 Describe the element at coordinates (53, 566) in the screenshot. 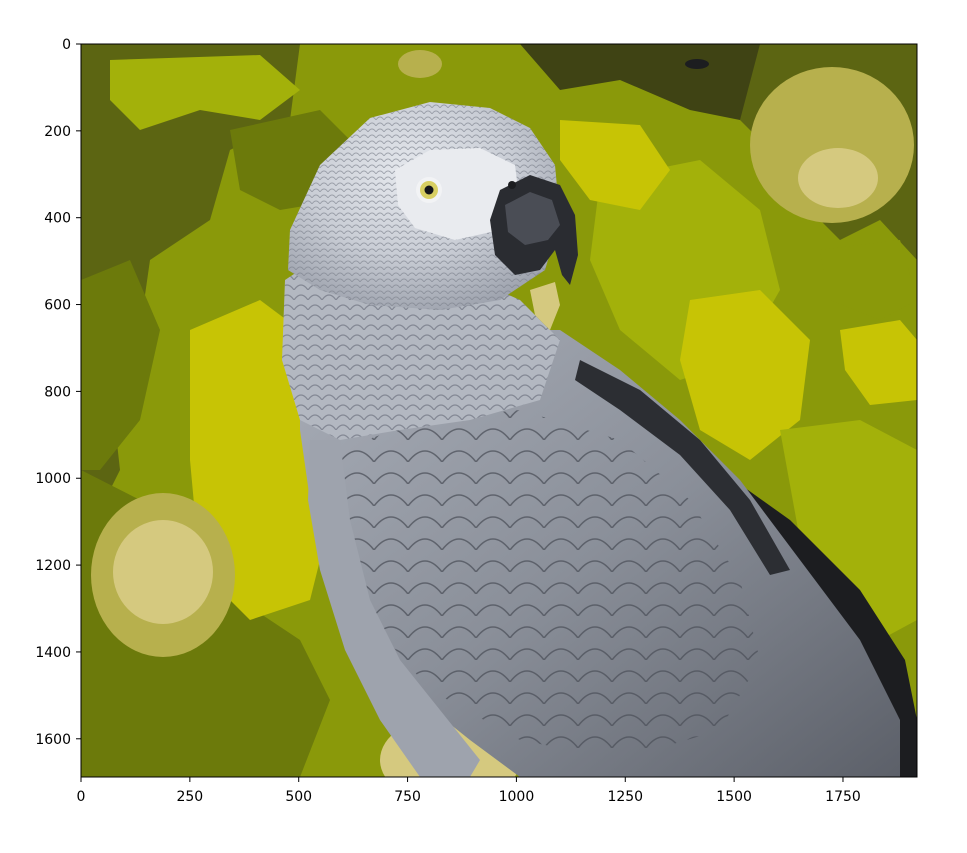

I see `y-tick-label: 1200` at that location.